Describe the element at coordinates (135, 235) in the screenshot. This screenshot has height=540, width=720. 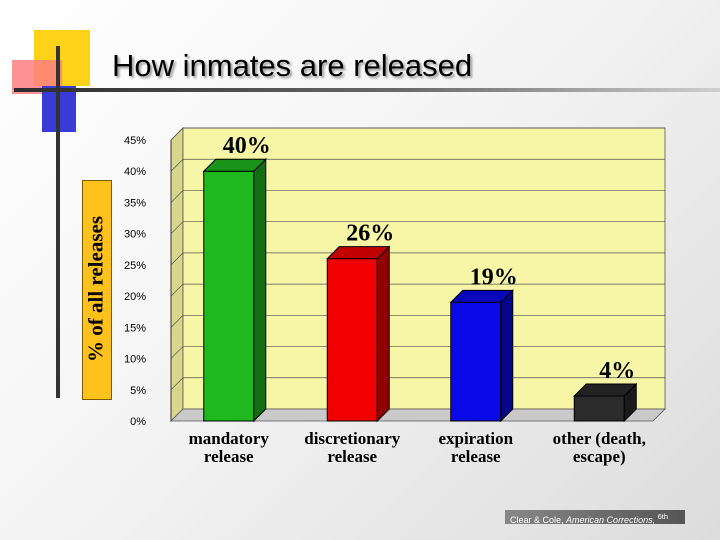
I see `y-tick-label: 30%` at that location.